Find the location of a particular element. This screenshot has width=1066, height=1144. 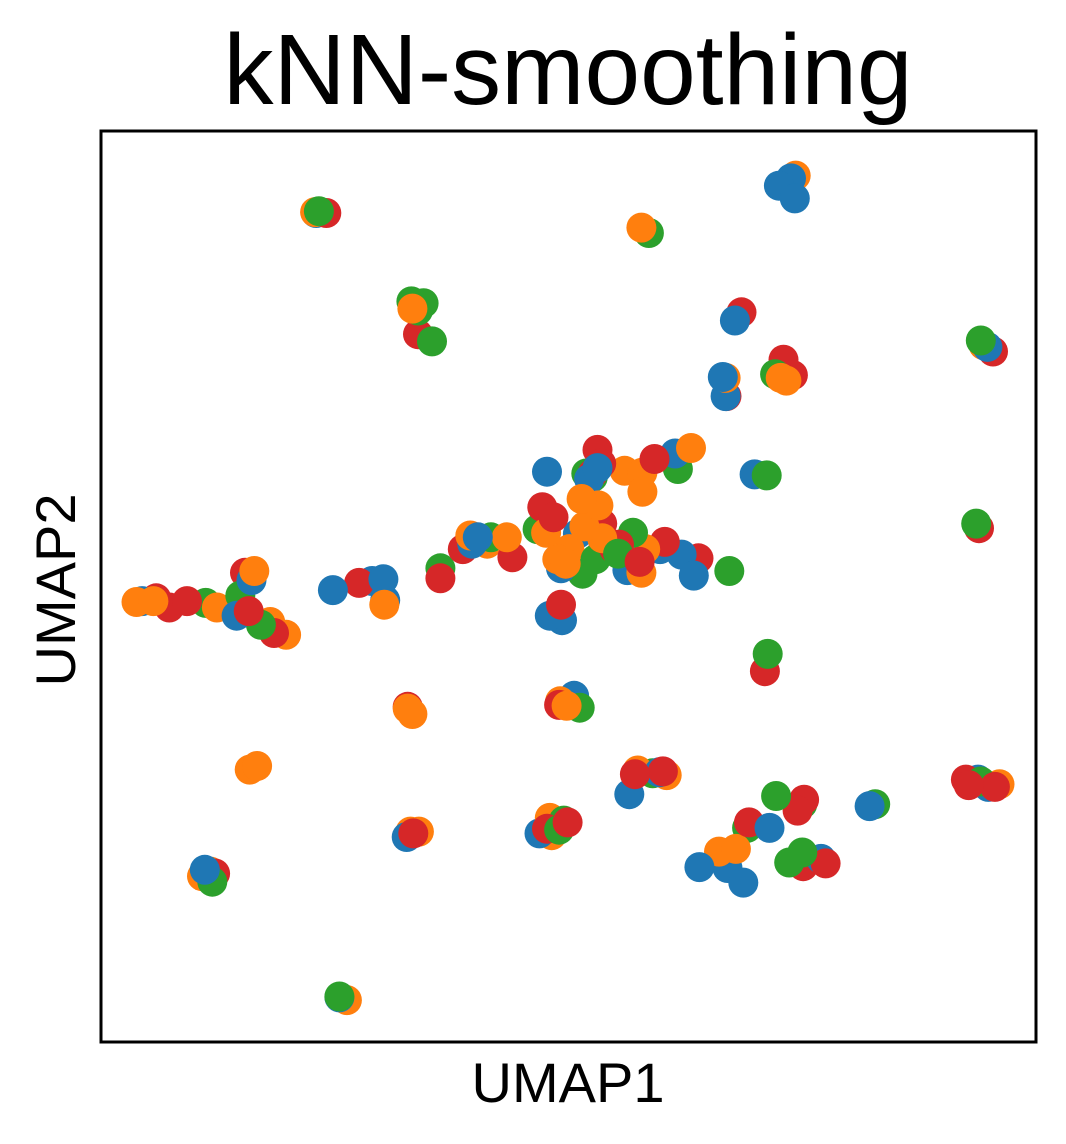

y-axis-label: UMAP2 is located at coordinates (55, 590).